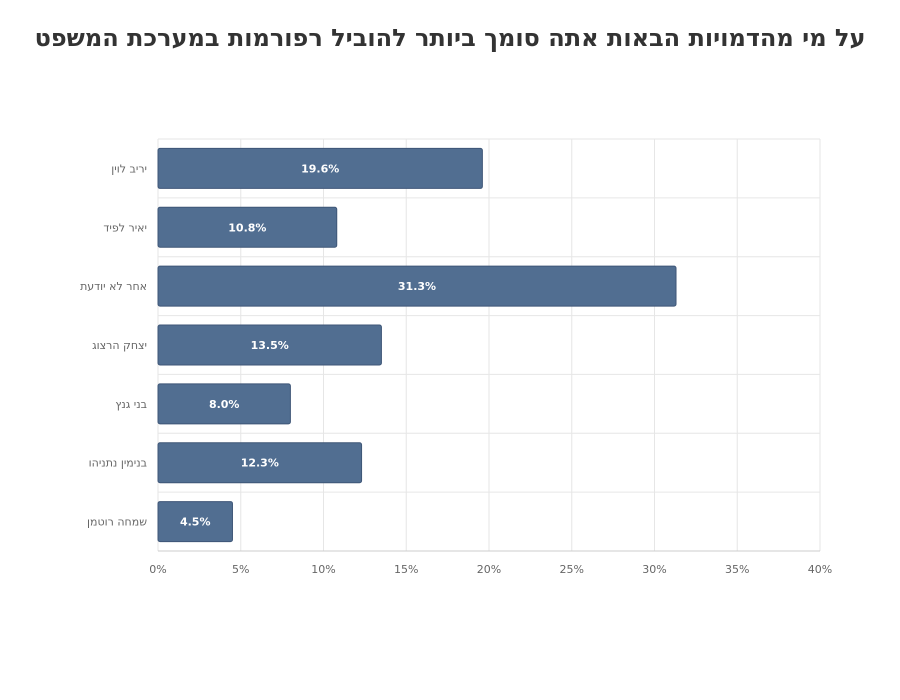  What do you see at coordinates (737, 569) in the screenshot?
I see `x-tick-label: 35%` at bounding box center [737, 569].